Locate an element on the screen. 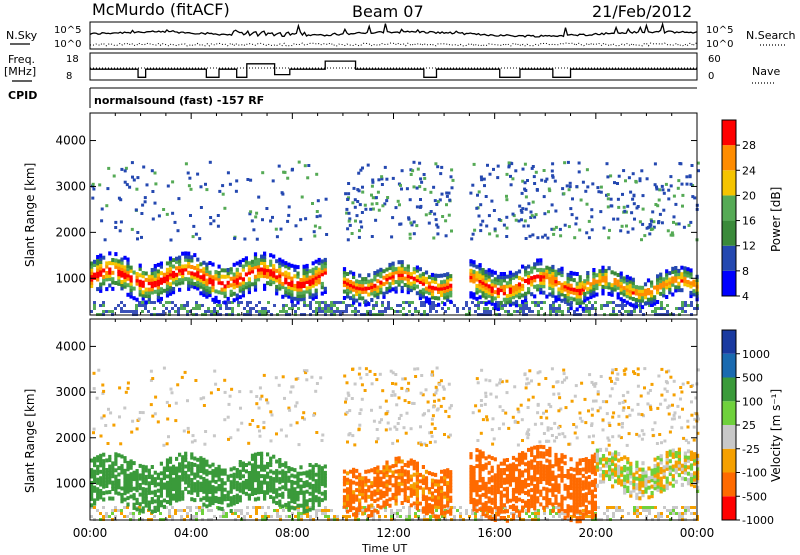 This screenshot has width=800, height=555. power-colorbar-tick-label: 20 is located at coordinates (749, 195).